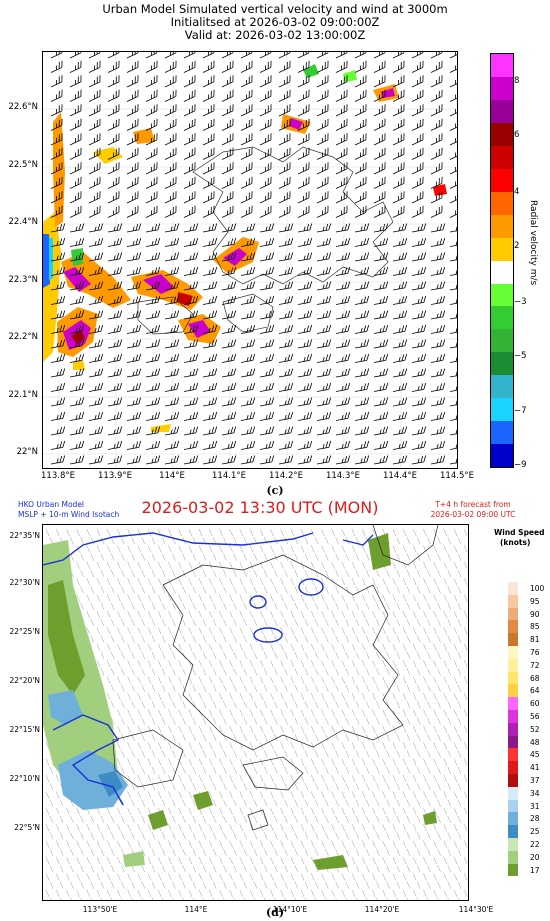 This screenshot has height=921, width=550. I want to click on legend-label: 48, so click(535, 742).